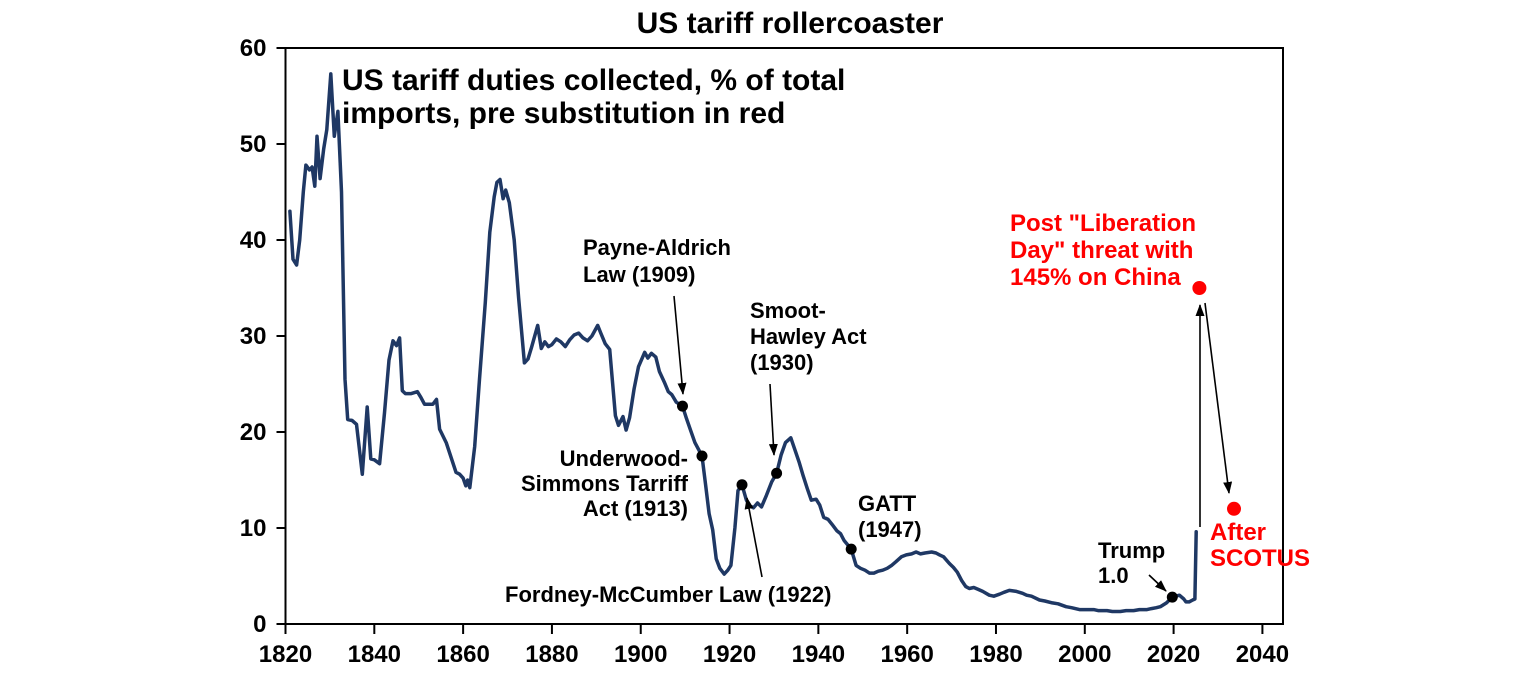  Describe the element at coordinates (253, 144) in the screenshot. I see `y-axis-tick-label: 50` at that location.